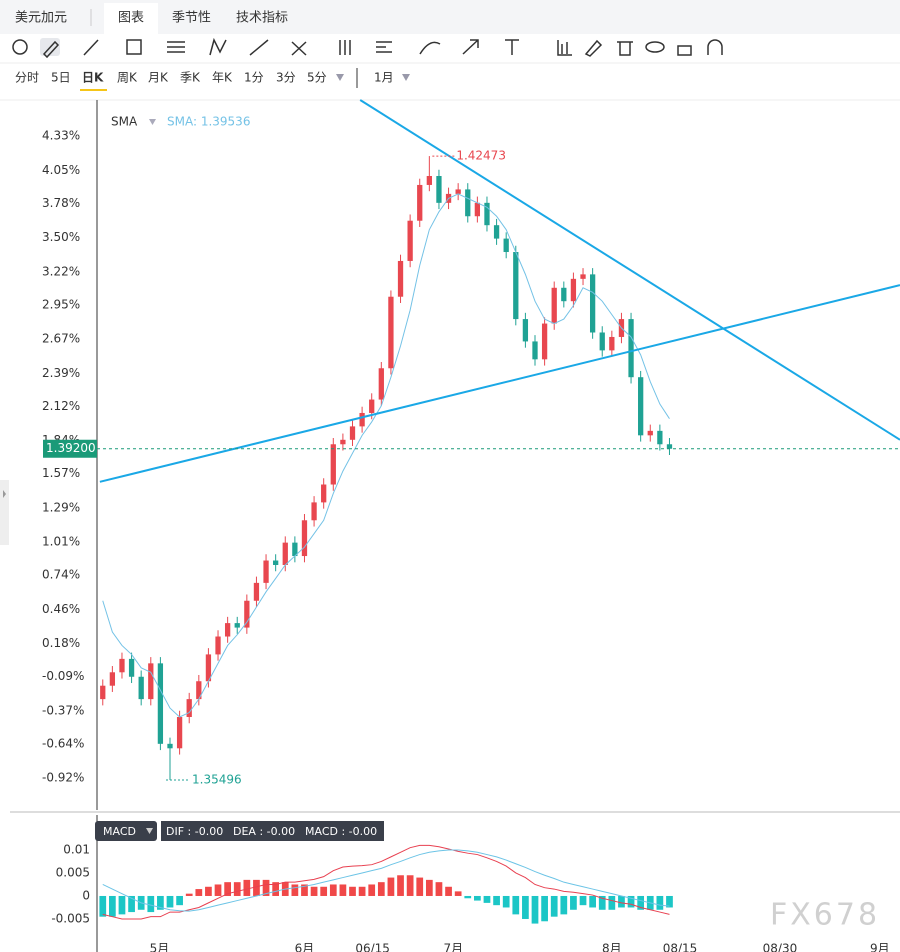 The image size is (900, 952). What do you see at coordinates (76, 849) in the screenshot?
I see `y-tick-label: 0.01` at bounding box center [76, 849].